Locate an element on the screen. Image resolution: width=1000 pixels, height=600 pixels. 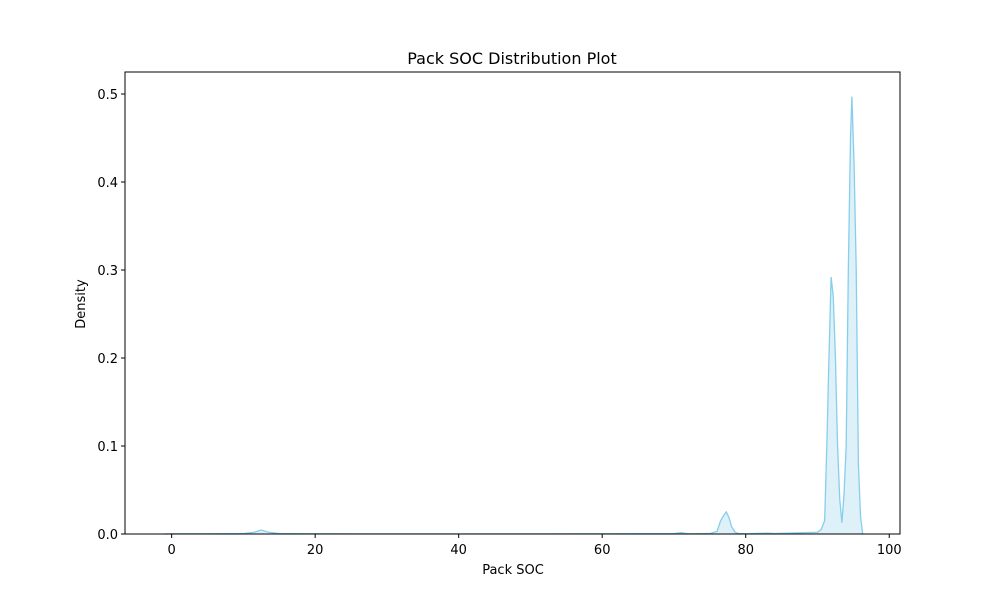
y-tick-label: 0.1 is located at coordinates (107, 447).